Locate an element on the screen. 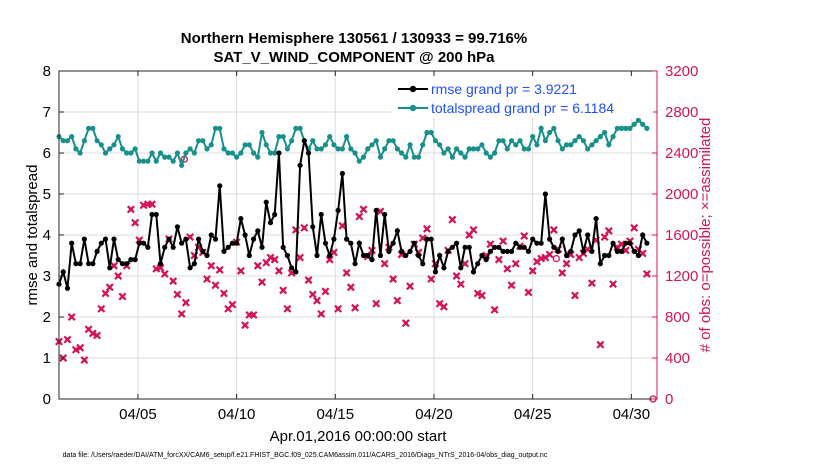 Image resolution: width=830 pixels, height=470 pixels. tick-label-y-left: 7 is located at coordinates (47, 112).